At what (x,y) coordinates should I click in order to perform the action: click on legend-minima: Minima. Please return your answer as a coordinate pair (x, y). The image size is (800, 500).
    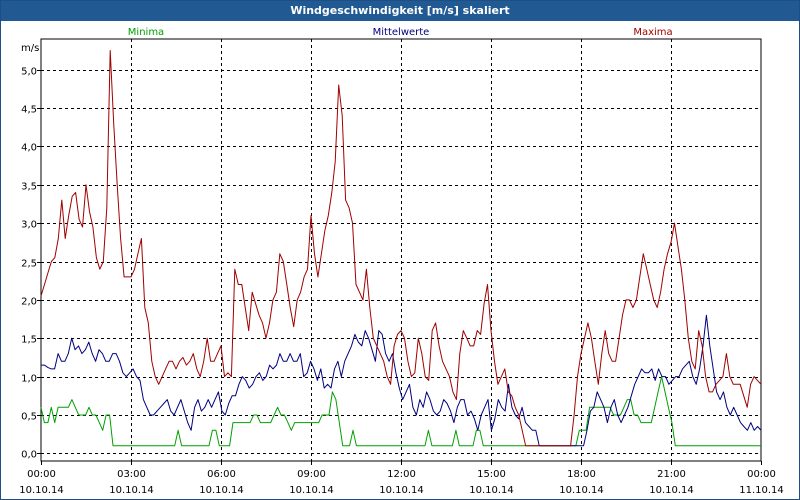
    Looking at the image, I should click on (146, 32).